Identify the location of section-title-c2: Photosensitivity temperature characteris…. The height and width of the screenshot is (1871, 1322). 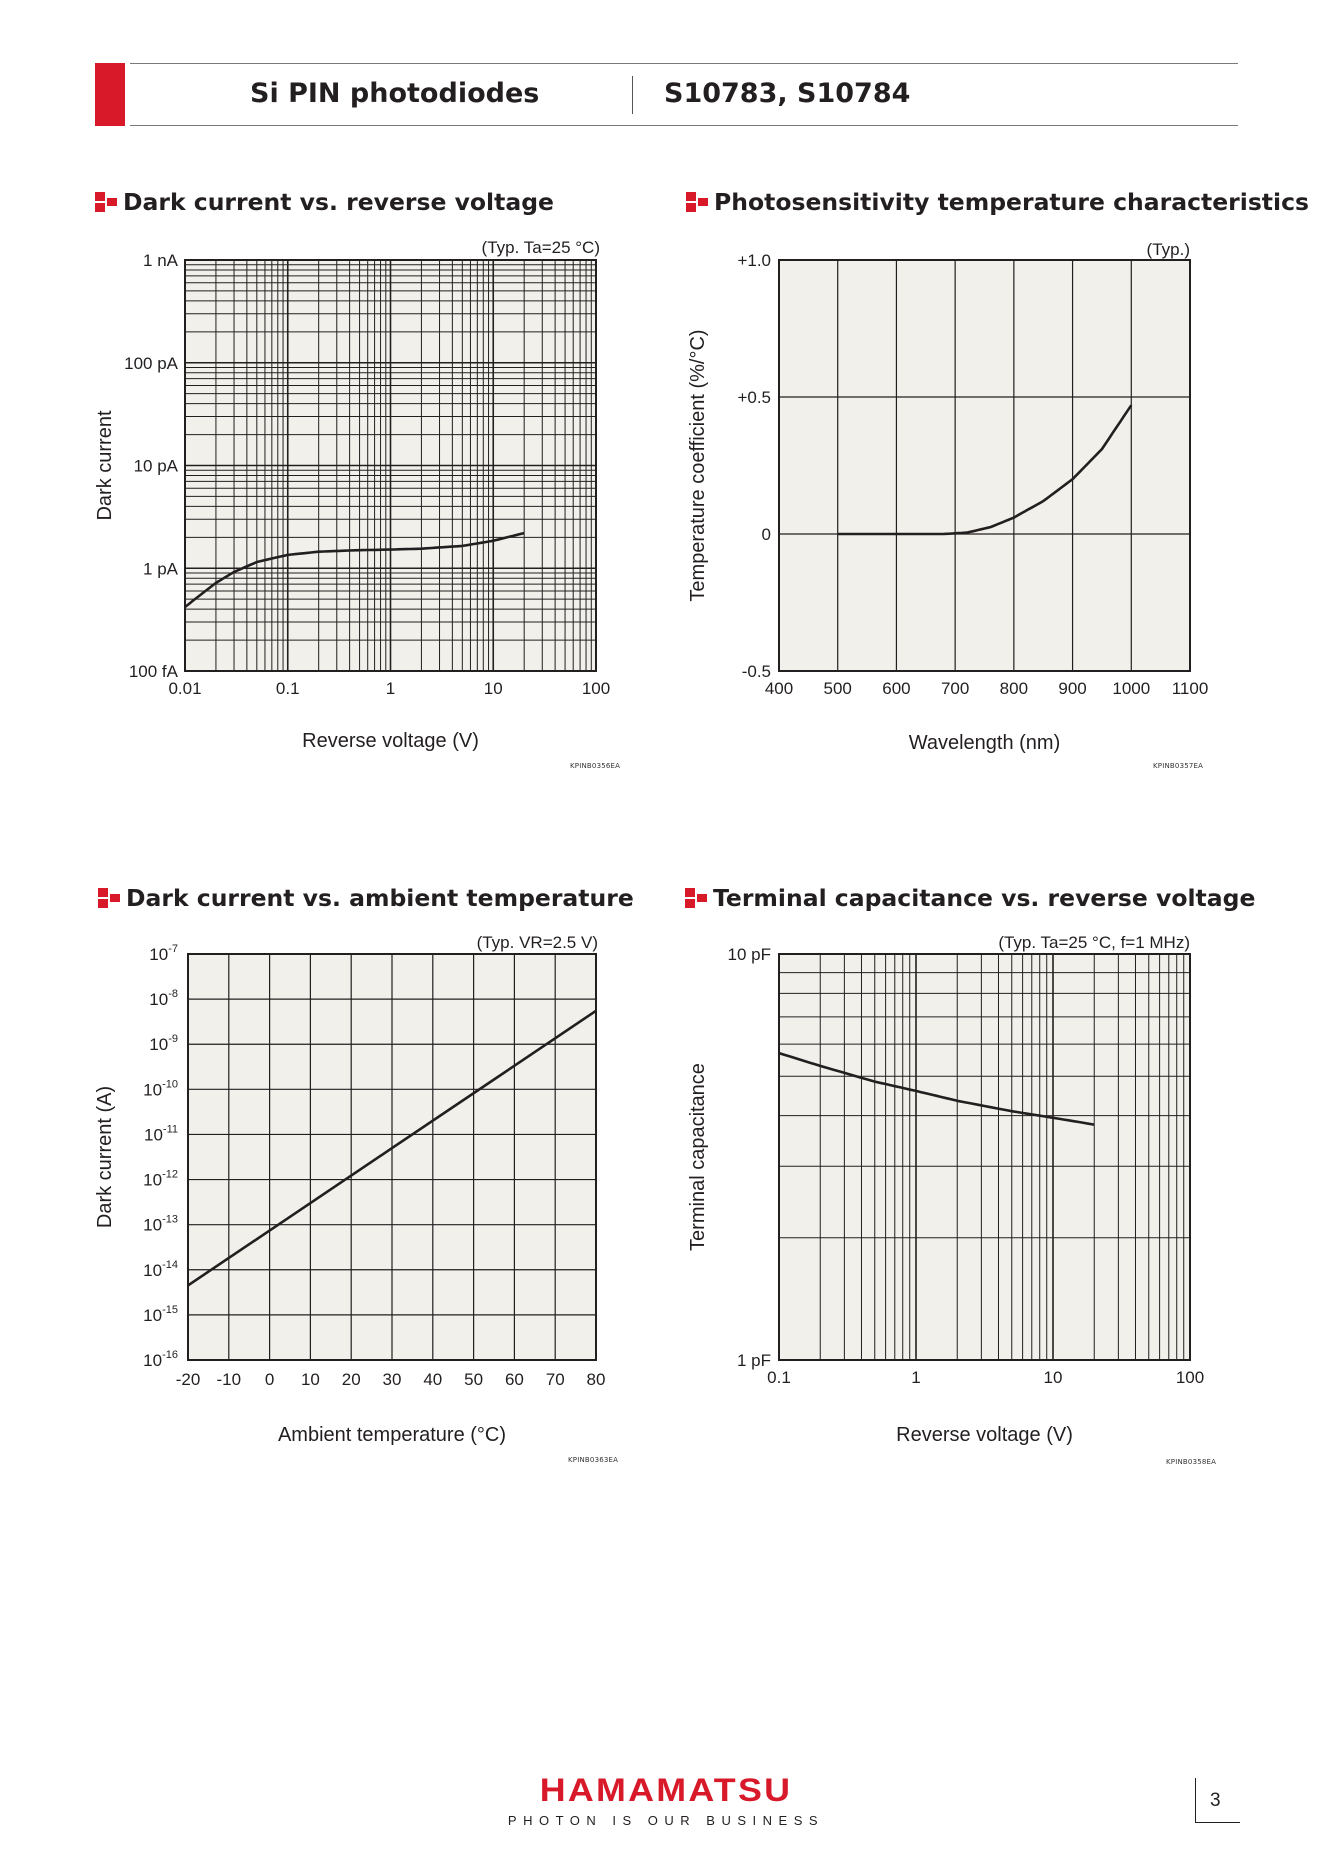
(997, 202).